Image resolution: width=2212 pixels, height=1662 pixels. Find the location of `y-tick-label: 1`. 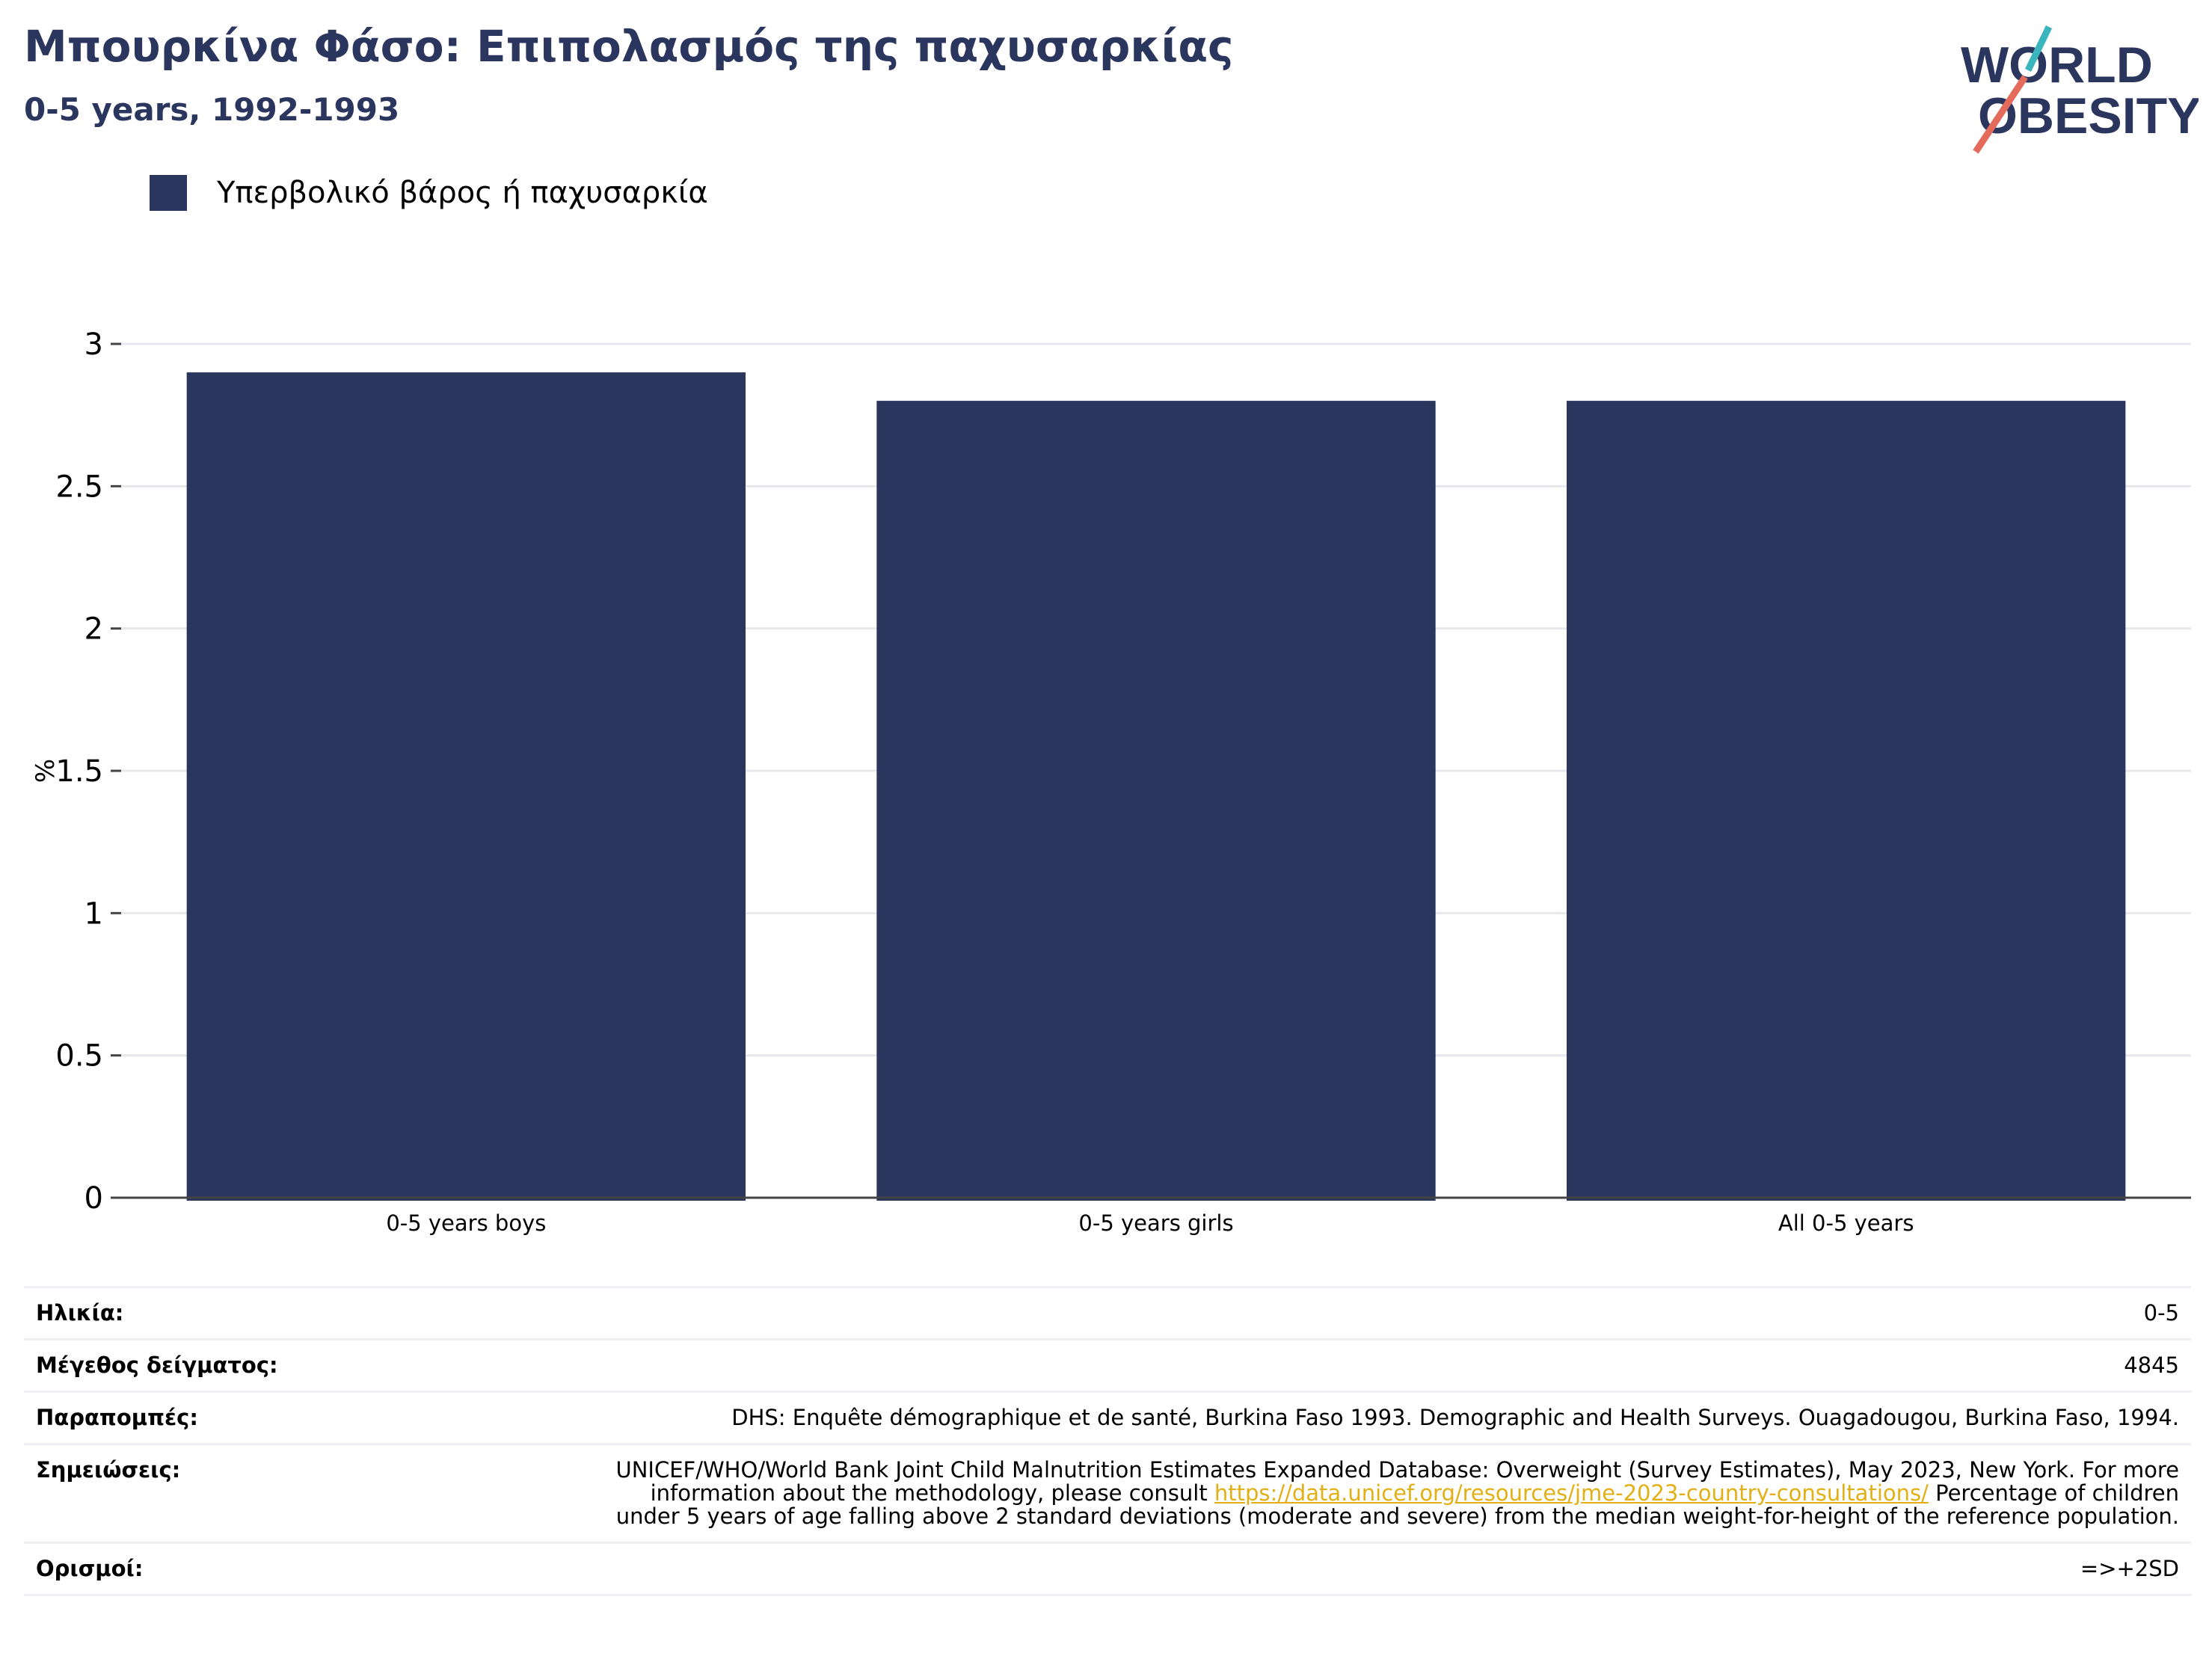

y-tick-label: 1 is located at coordinates (94, 913).